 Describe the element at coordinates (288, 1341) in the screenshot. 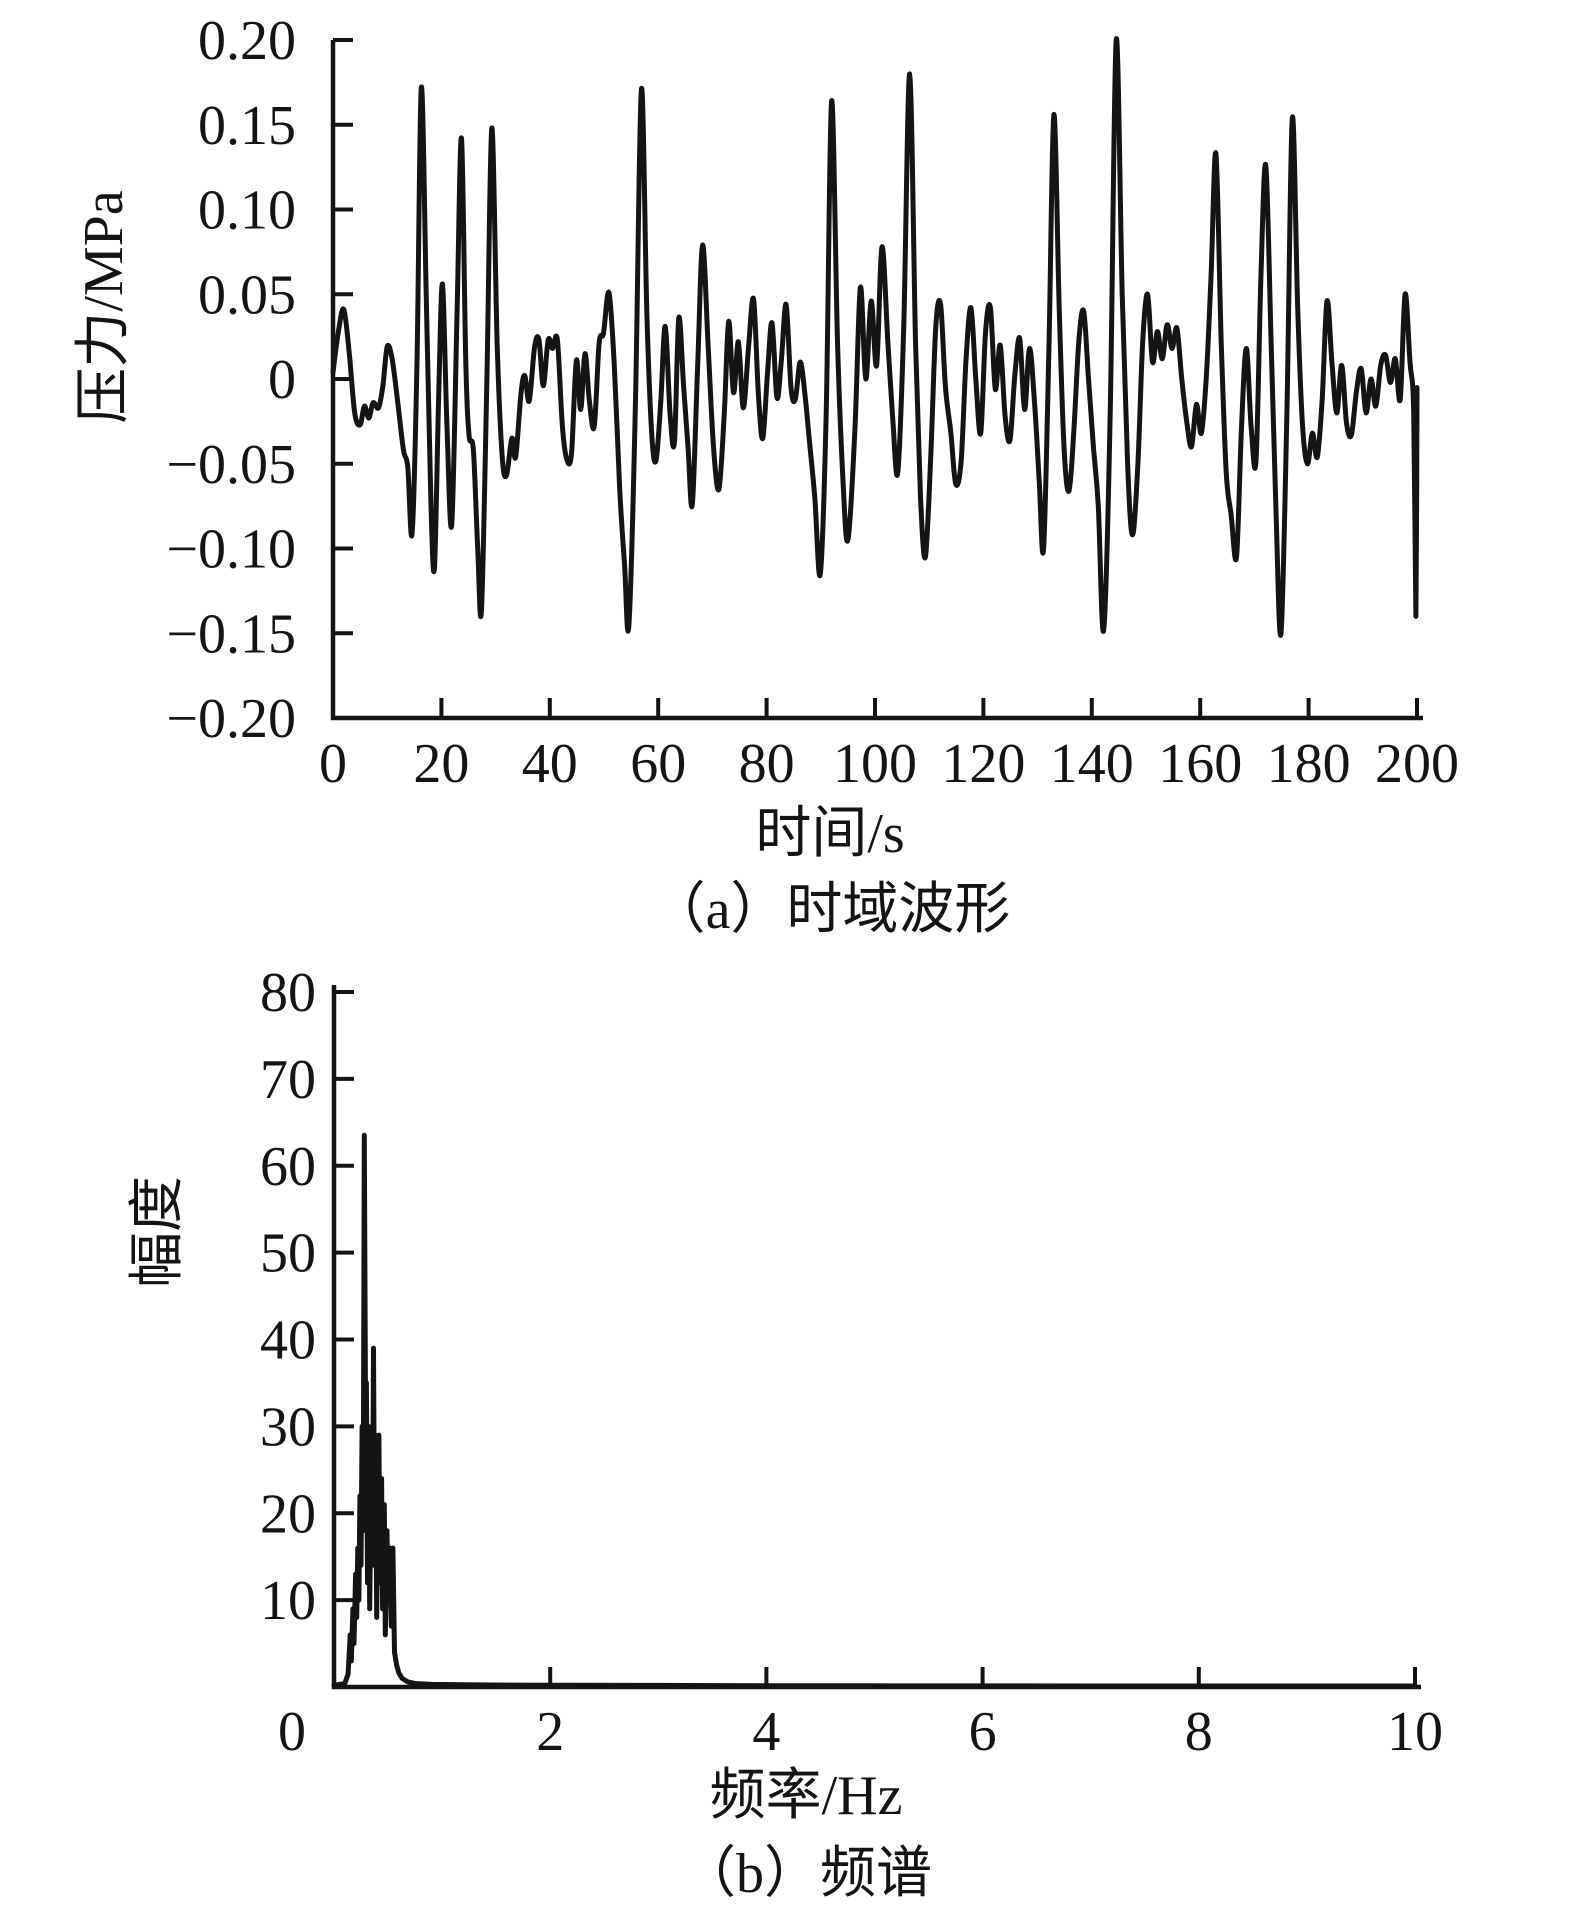

I see `y-tick-label: 40` at that location.